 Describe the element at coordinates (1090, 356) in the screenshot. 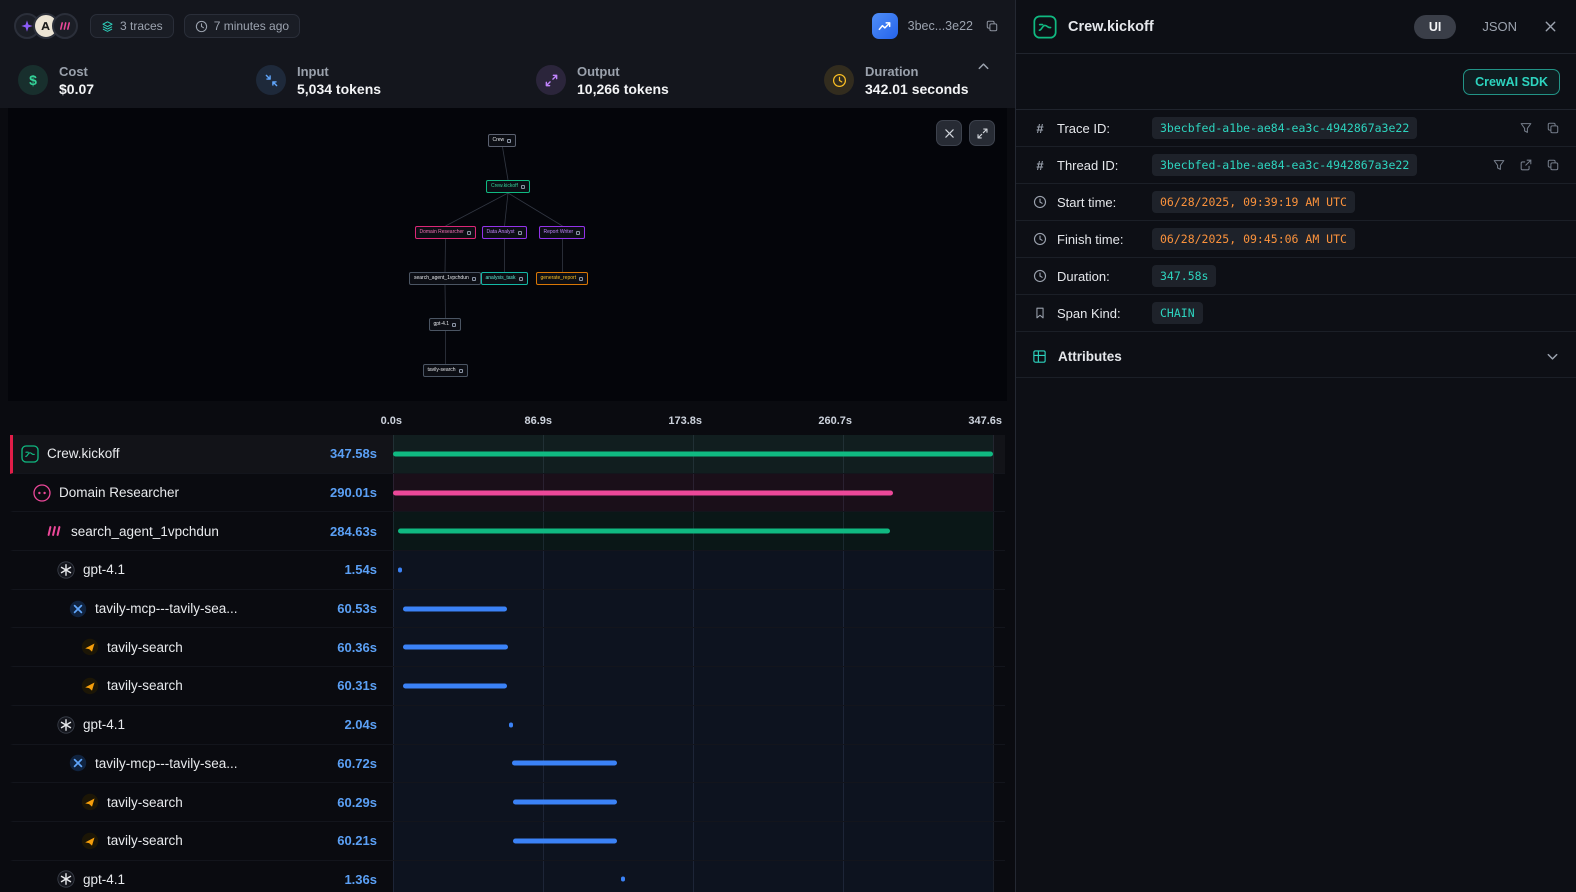

I see `attributes-label: Attributes` at that location.